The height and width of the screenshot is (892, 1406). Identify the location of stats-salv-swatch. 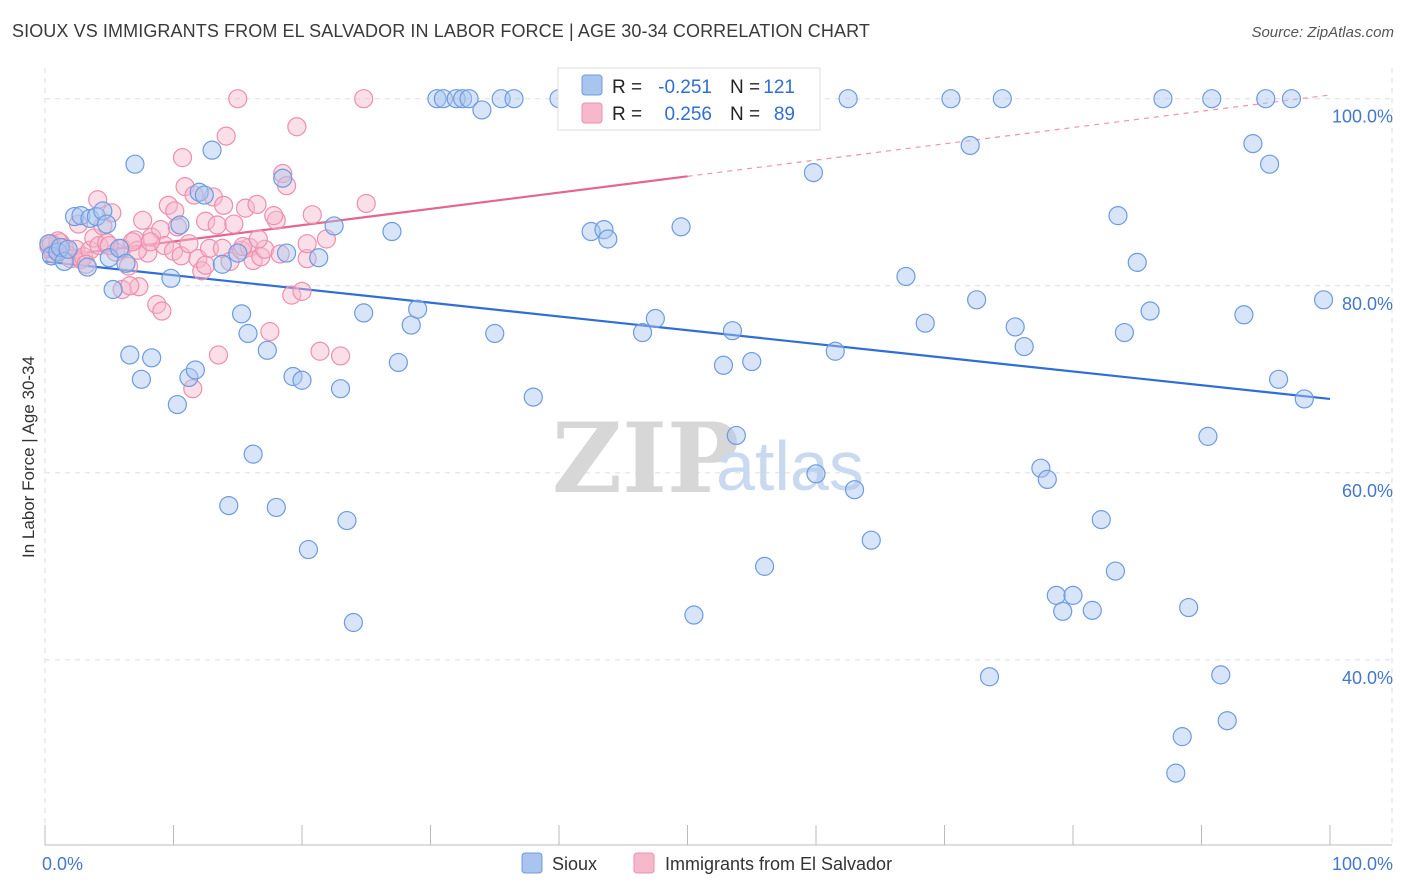
(592, 113).